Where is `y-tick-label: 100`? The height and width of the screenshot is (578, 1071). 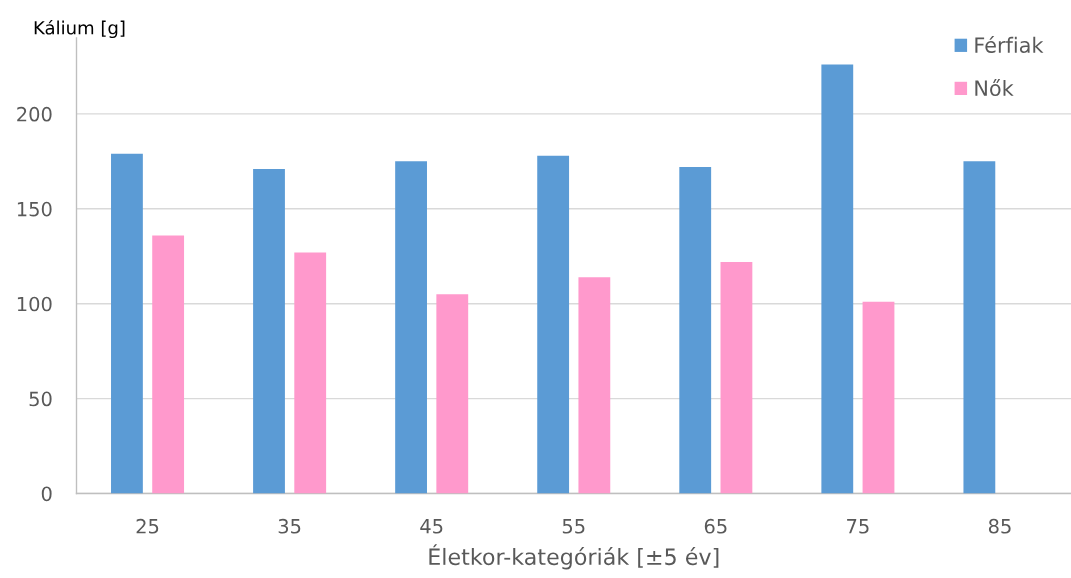
y-tick-label: 100 is located at coordinates (34, 304).